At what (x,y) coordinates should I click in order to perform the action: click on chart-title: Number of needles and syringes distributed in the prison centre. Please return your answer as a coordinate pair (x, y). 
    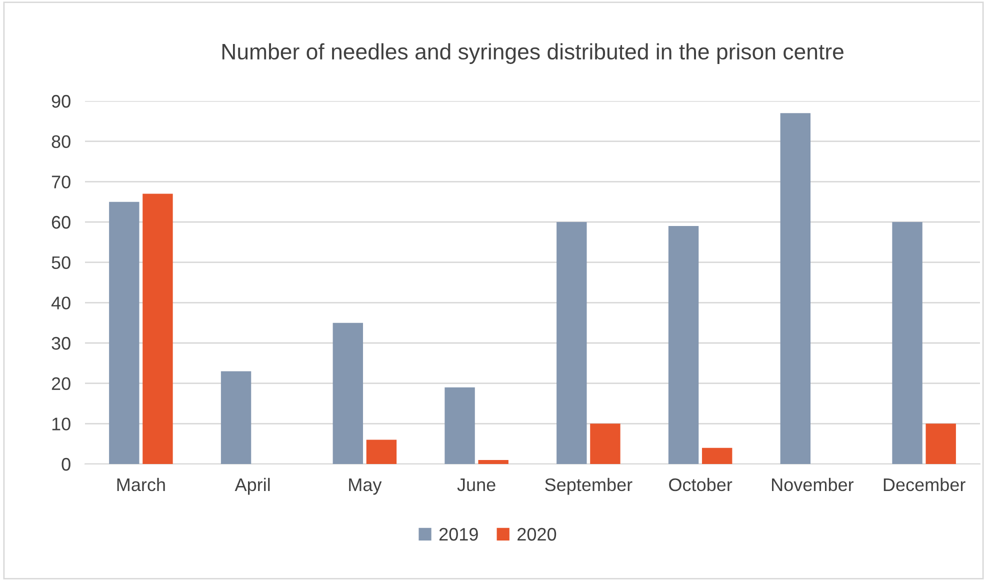
    Looking at the image, I should click on (533, 53).